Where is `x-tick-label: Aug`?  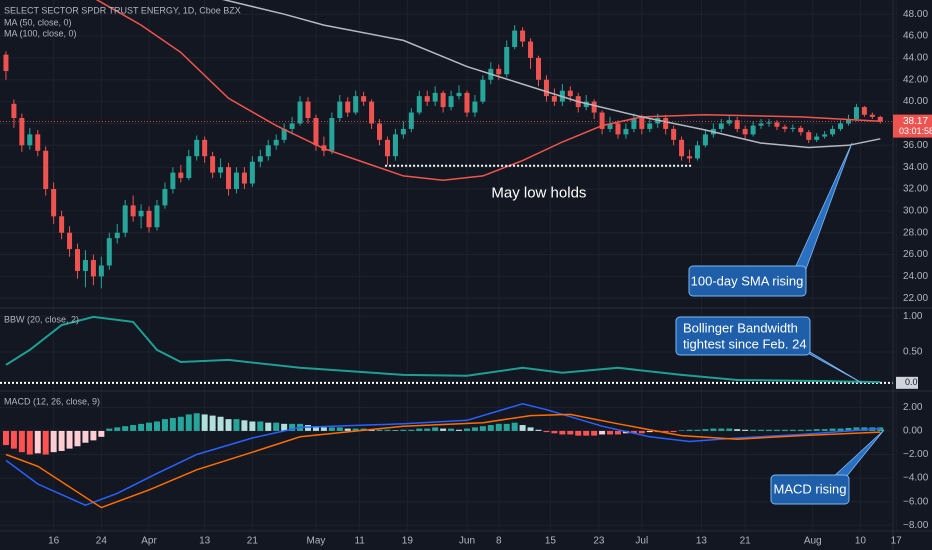
x-tick-label: Aug is located at coordinates (813, 541).